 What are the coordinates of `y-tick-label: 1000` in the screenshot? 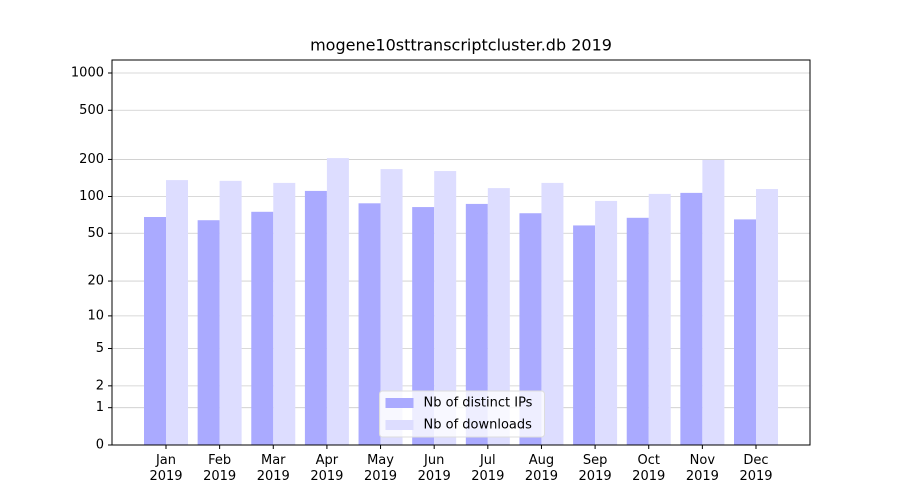 It's located at (87, 72).